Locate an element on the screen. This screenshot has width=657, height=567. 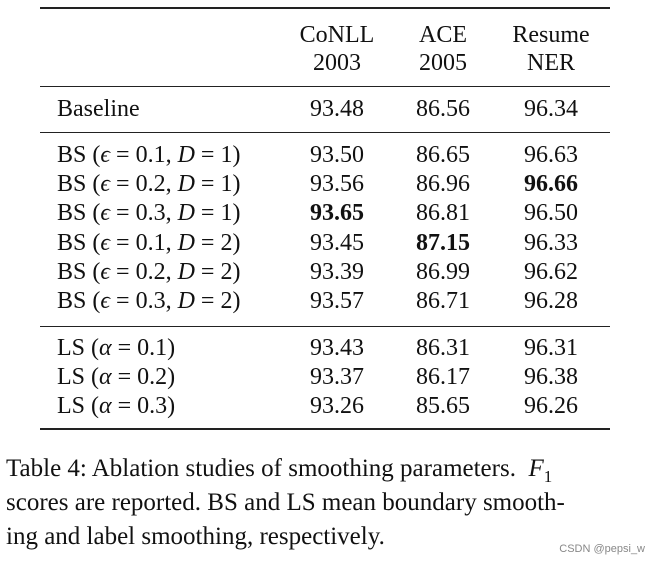
header-line: CoNLL is located at coordinates (337, 35).